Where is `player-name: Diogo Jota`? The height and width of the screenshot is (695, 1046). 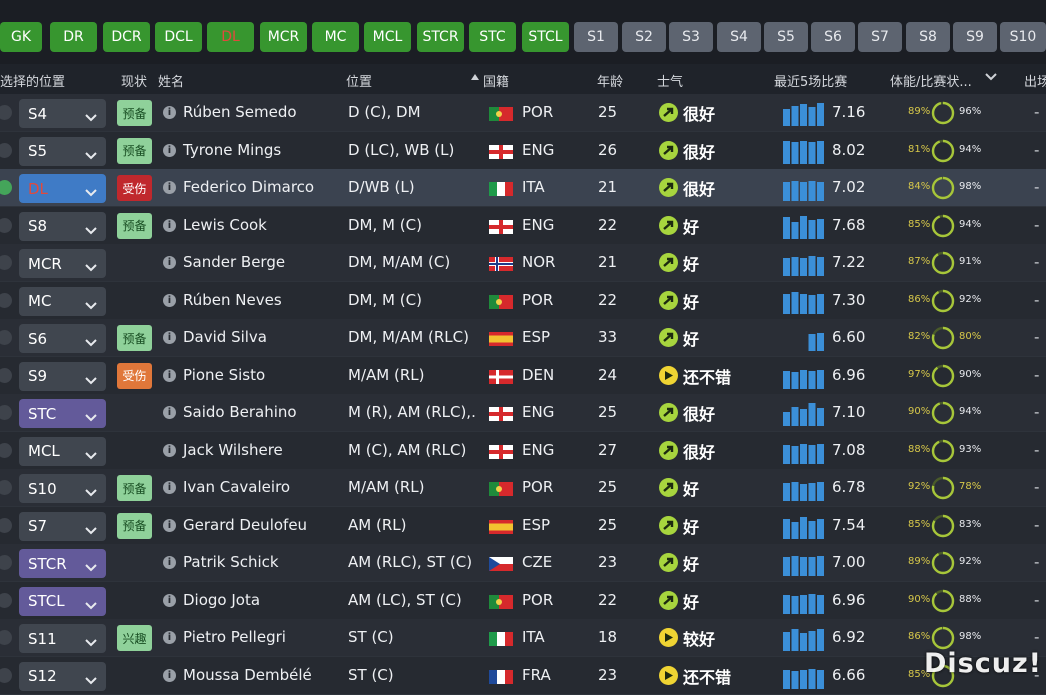 player-name: Diogo Jota is located at coordinates (222, 599).